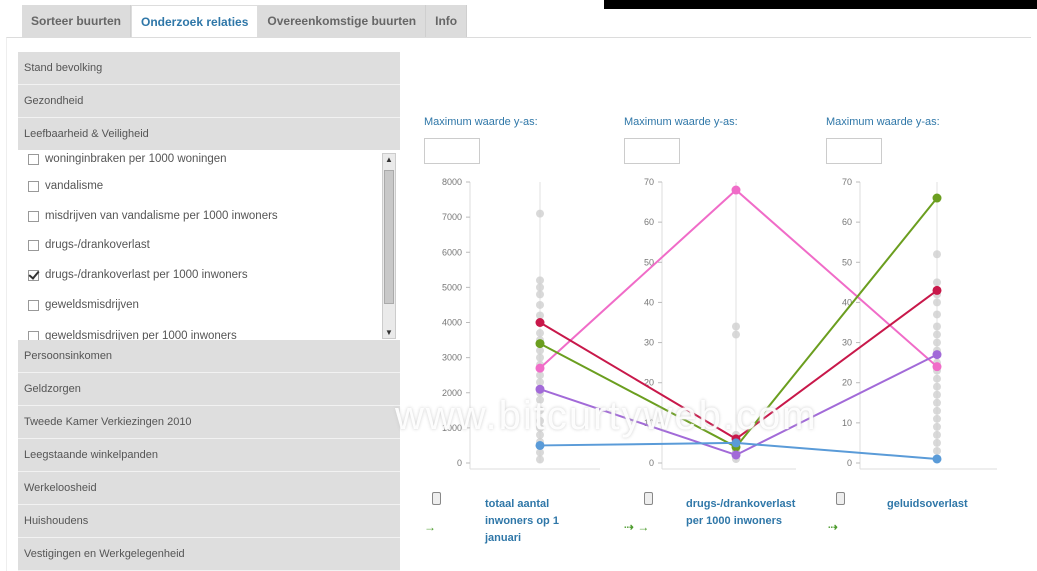 This screenshot has width=1037, height=571. I want to click on accordion-werkeloosheid: Werkeloosheid, so click(209, 488).